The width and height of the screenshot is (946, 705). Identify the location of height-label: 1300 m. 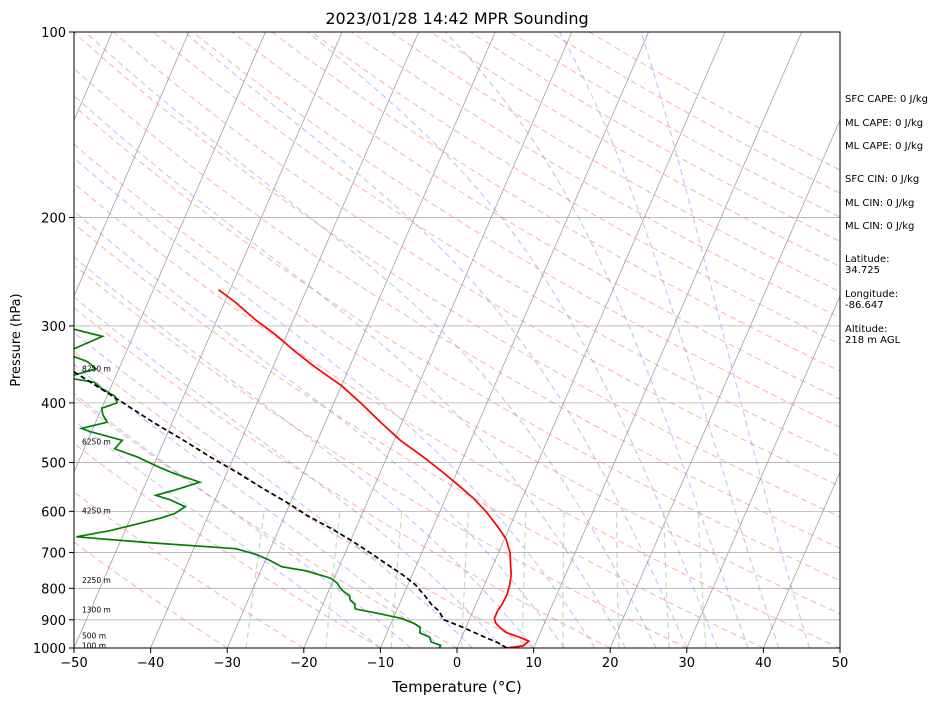
(96, 610).